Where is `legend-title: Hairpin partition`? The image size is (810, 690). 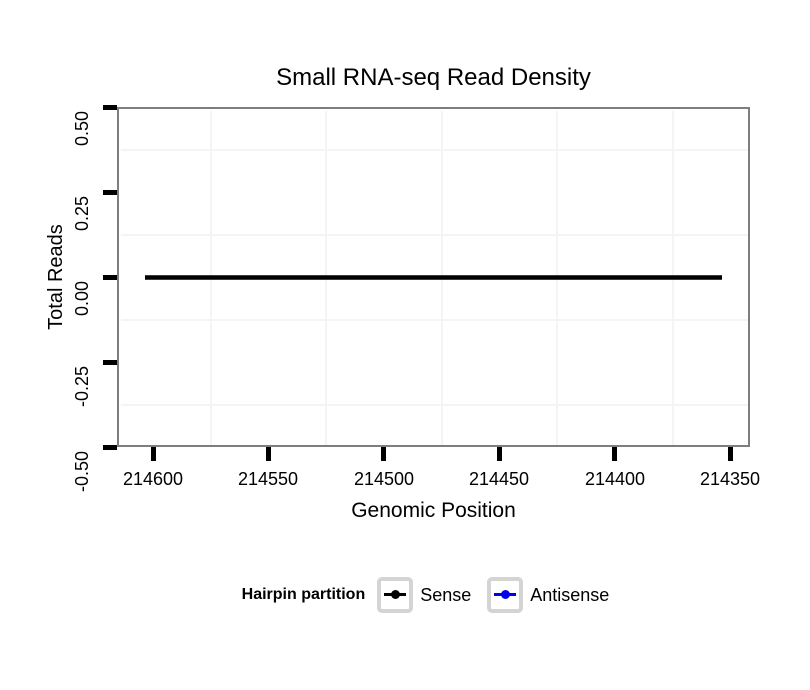
legend-title: Hairpin partition is located at coordinates (303, 594).